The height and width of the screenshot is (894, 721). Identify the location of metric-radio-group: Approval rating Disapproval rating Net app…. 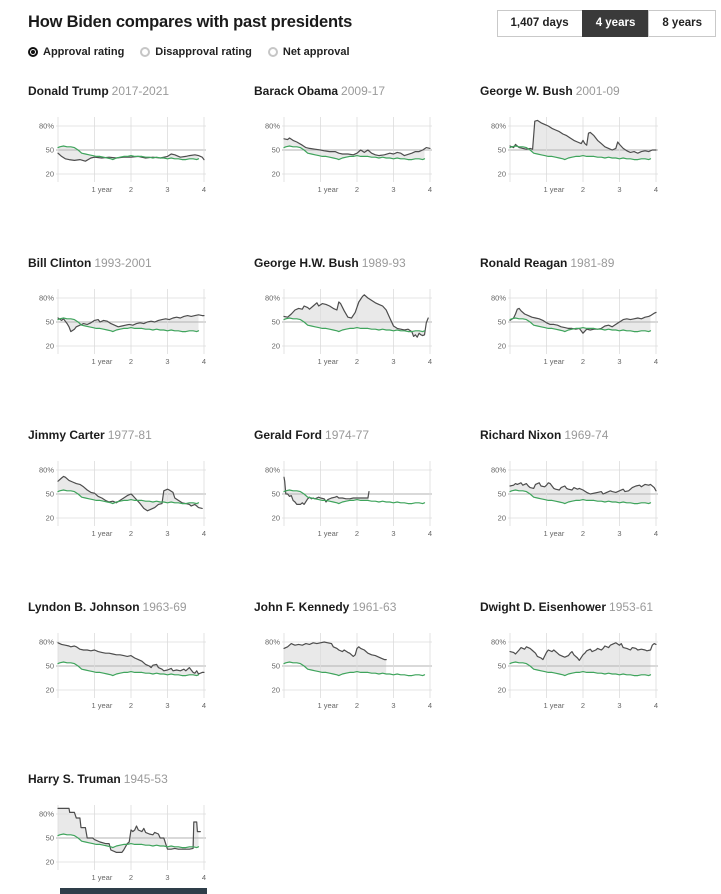
(360, 47).